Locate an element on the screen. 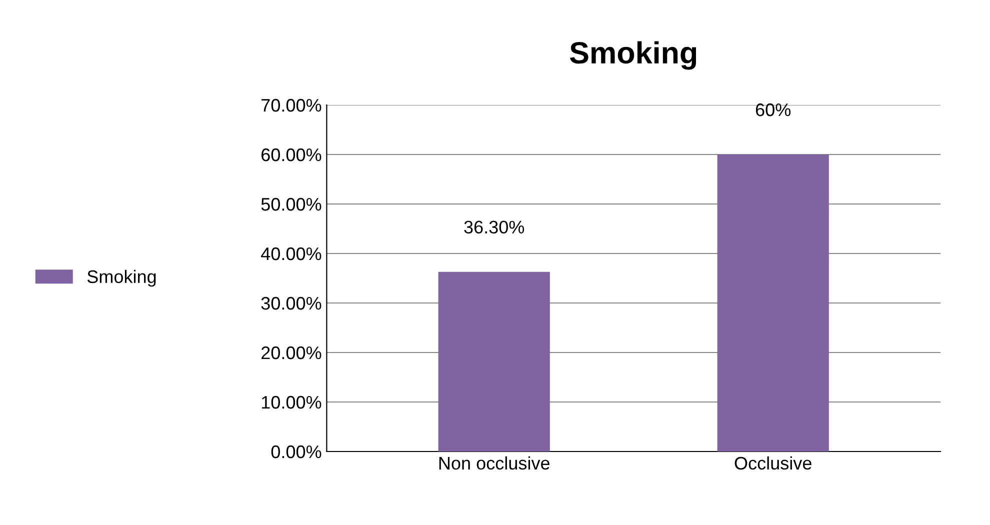  y-tick-label: 30.00% is located at coordinates (291, 303).